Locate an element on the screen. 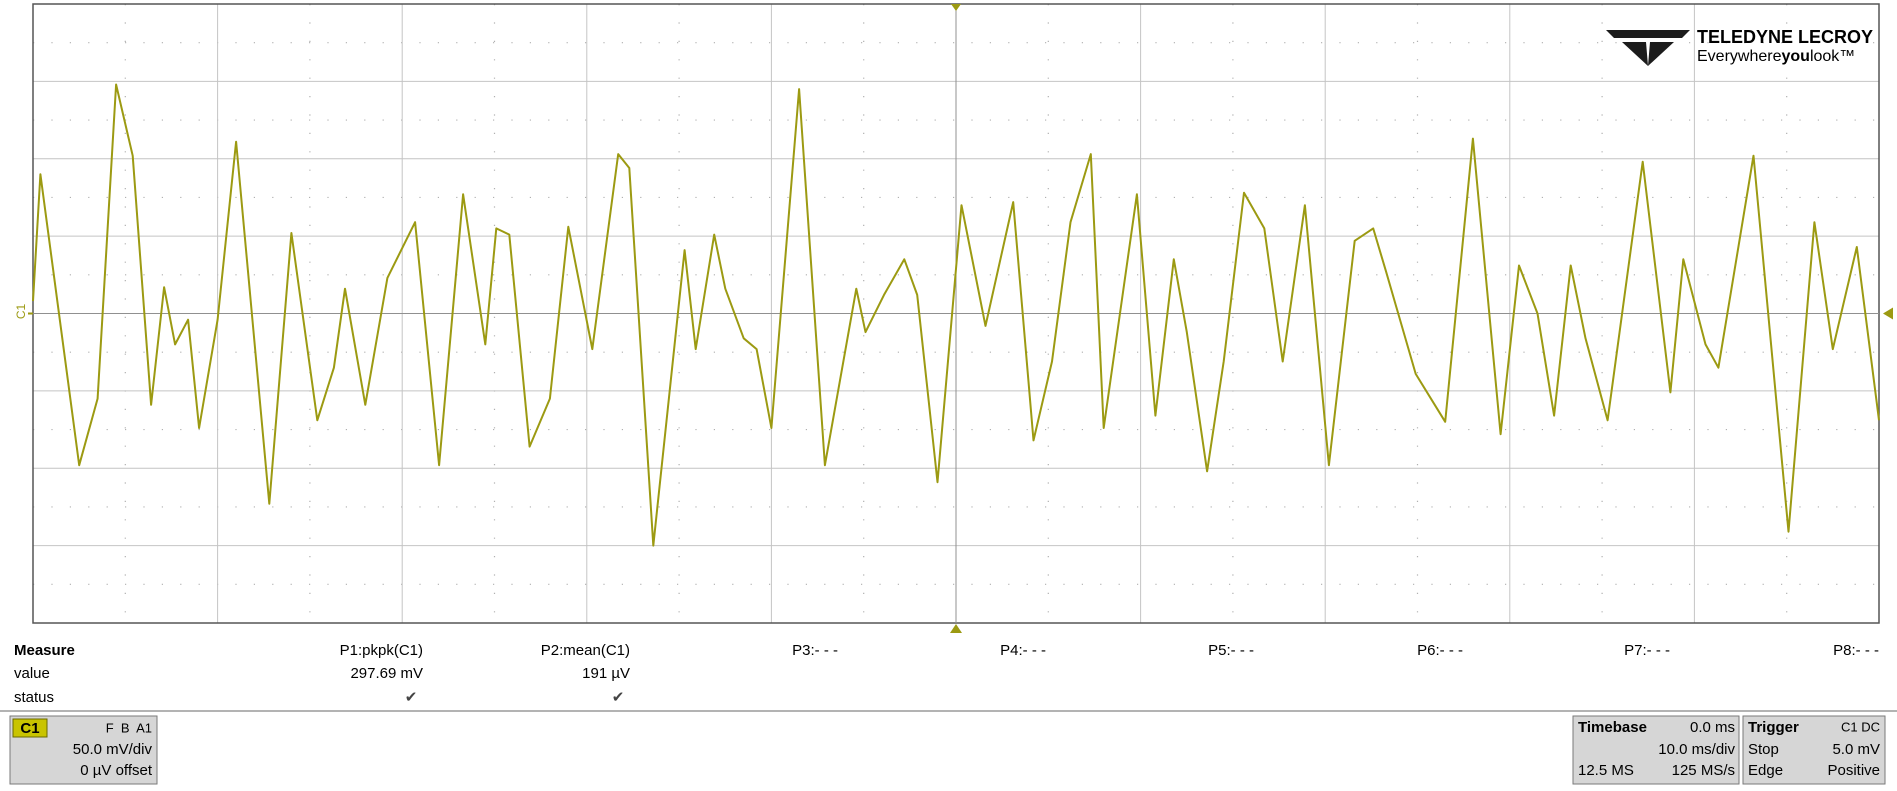 The width and height of the screenshot is (1897, 791). tagline-part: Everywhere is located at coordinates (1739, 56).